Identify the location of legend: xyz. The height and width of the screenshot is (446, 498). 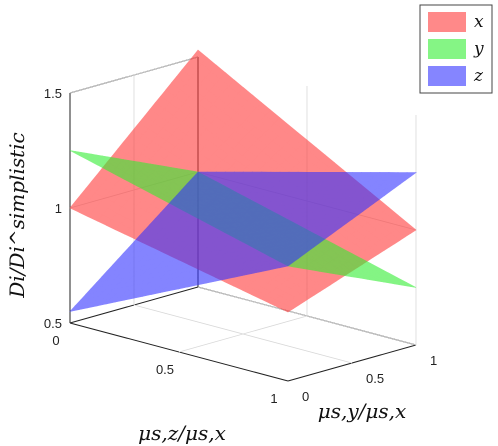
(456, 49).